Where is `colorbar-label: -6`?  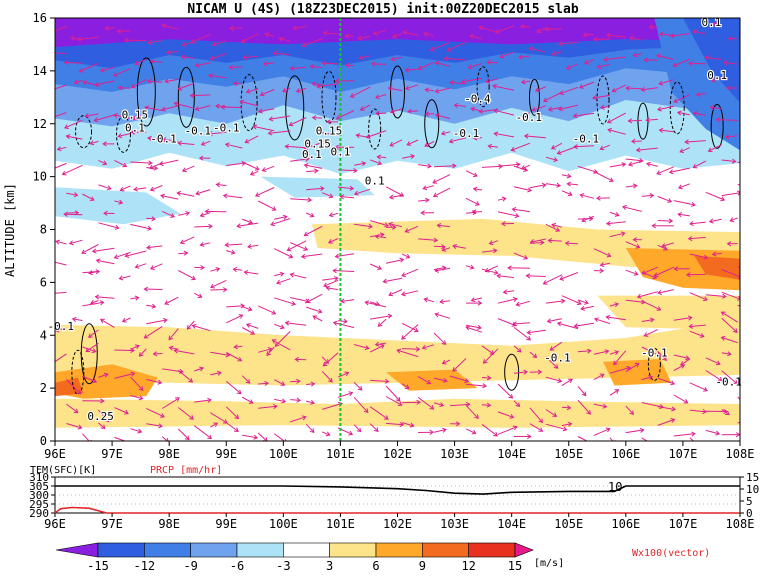 colorbar-label: -6 is located at coordinates (237, 566).